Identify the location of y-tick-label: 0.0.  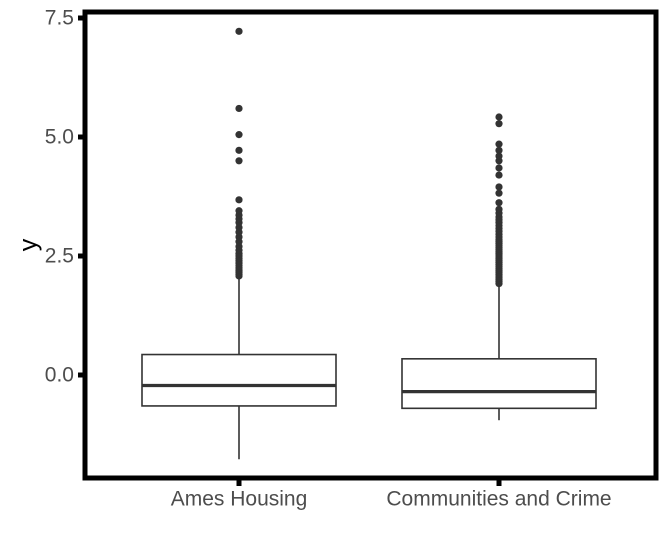
(59, 375).